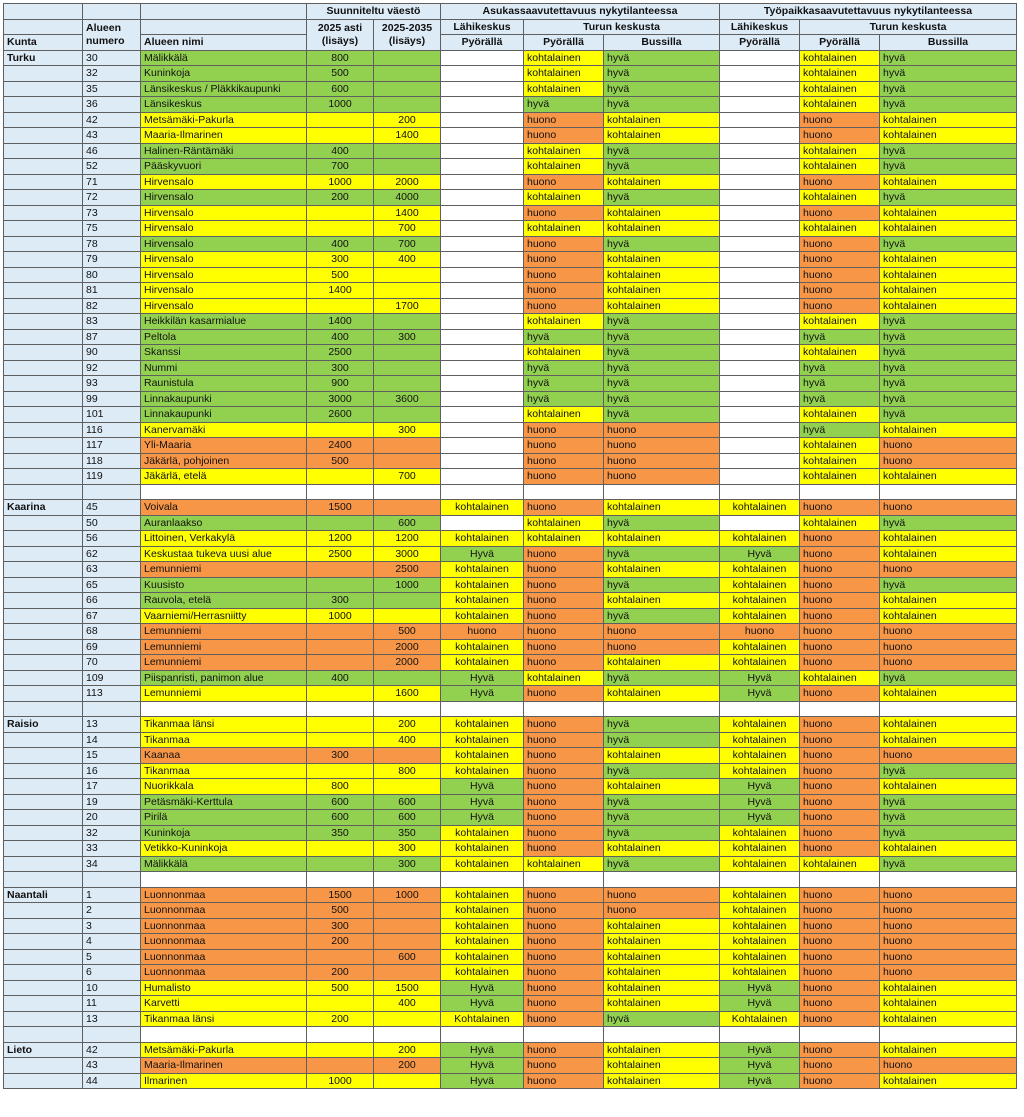 The width and height of the screenshot is (1024, 1117). I want to click on population-2025-cell: 1400, so click(340, 321).